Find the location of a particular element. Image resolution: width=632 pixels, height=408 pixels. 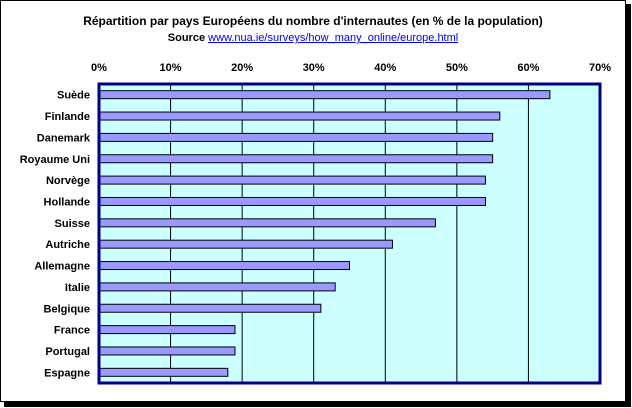

category-label: Portugal is located at coordinates (67, 352).